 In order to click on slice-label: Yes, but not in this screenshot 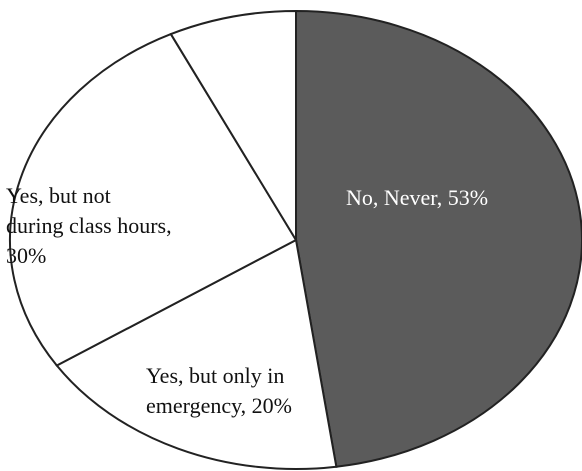, I will do `click(58, 195)`.